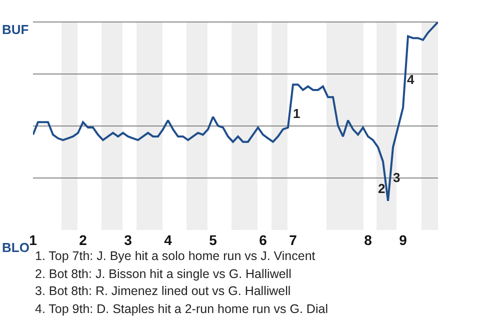 The image size is (480, 320). Describe the element at coordinates (16, 247) in the screenshot. I see `text: BLO` at that location.